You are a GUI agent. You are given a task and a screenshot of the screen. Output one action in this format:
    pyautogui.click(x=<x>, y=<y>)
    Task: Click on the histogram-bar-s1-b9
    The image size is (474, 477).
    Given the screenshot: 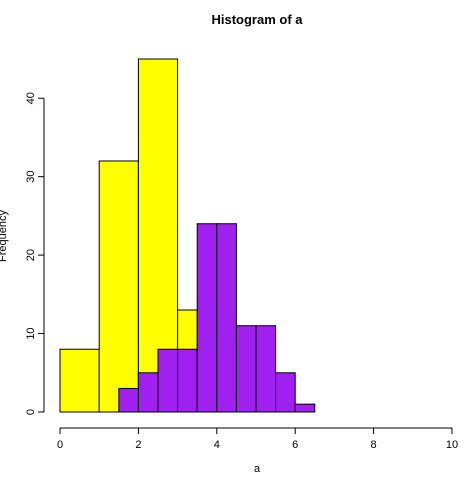 What is the action you would take?
    pyautogui.click(x=305, y=408)
    